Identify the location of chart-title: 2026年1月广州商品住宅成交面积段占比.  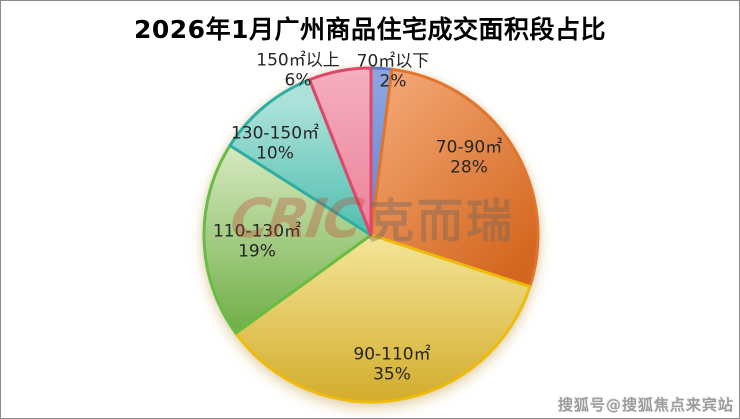
(370, 29).